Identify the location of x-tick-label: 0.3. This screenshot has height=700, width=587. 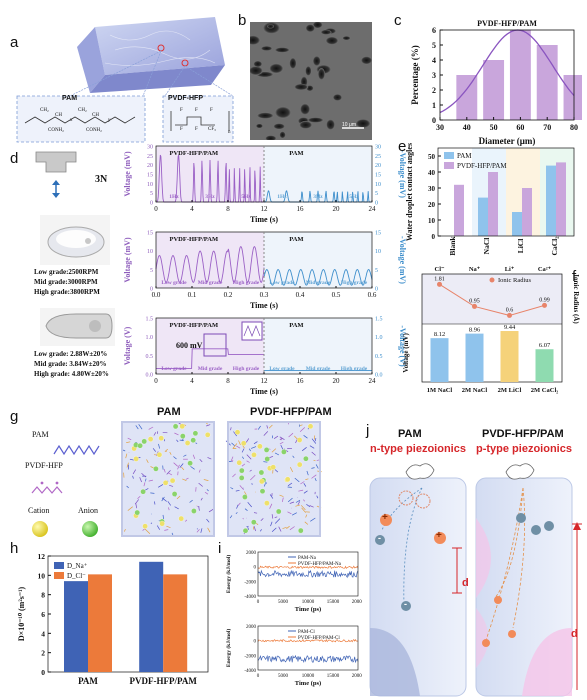
(264, 295).